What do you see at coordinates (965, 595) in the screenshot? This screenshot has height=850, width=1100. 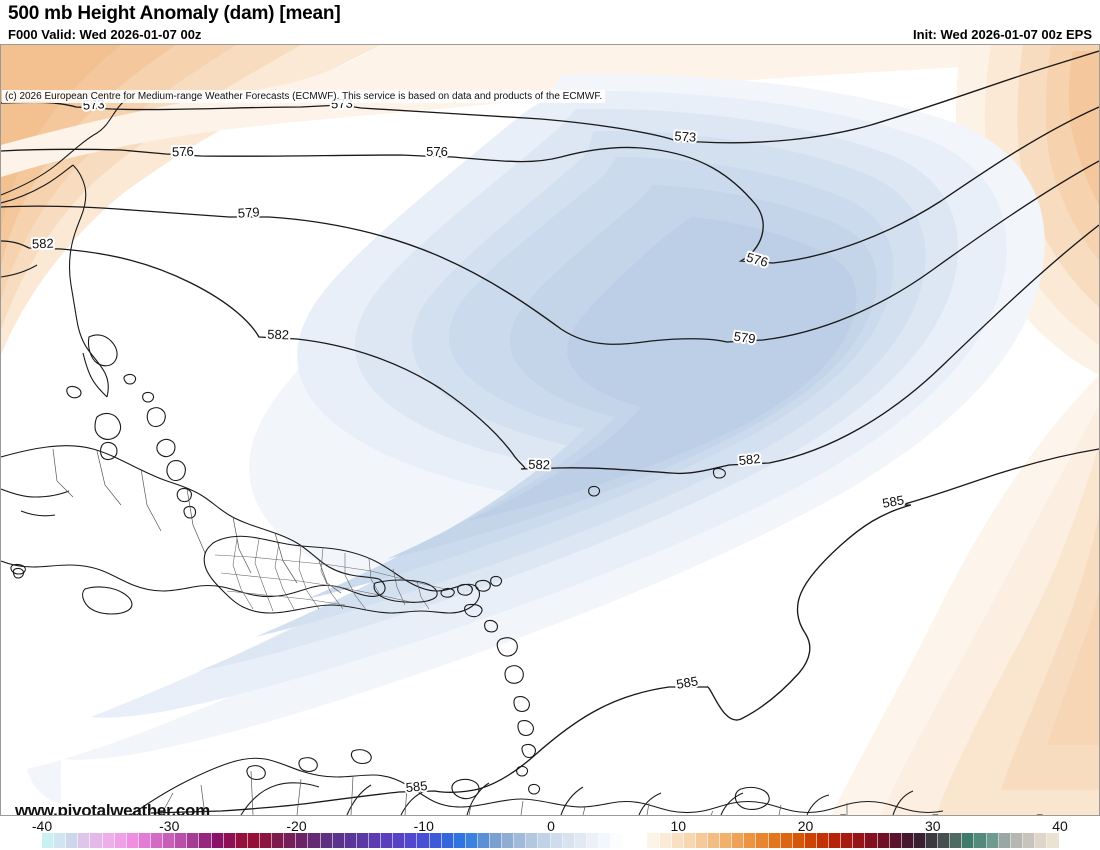 I see `anomaly-fill-southeast` at bounding box center [965, 595].